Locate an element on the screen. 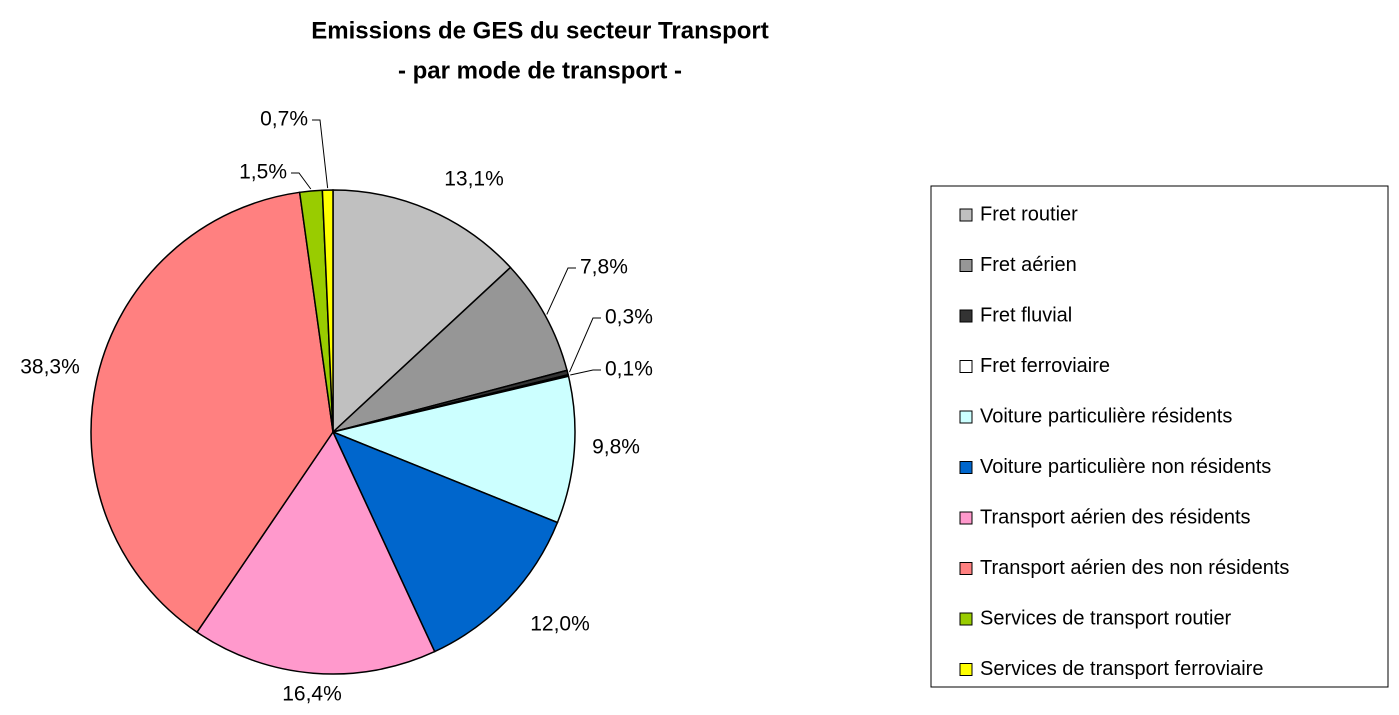 Image resolution: width=1399 pixels, height=715 pixels. data-label: 12,0% is located at coordinates (560, 624).